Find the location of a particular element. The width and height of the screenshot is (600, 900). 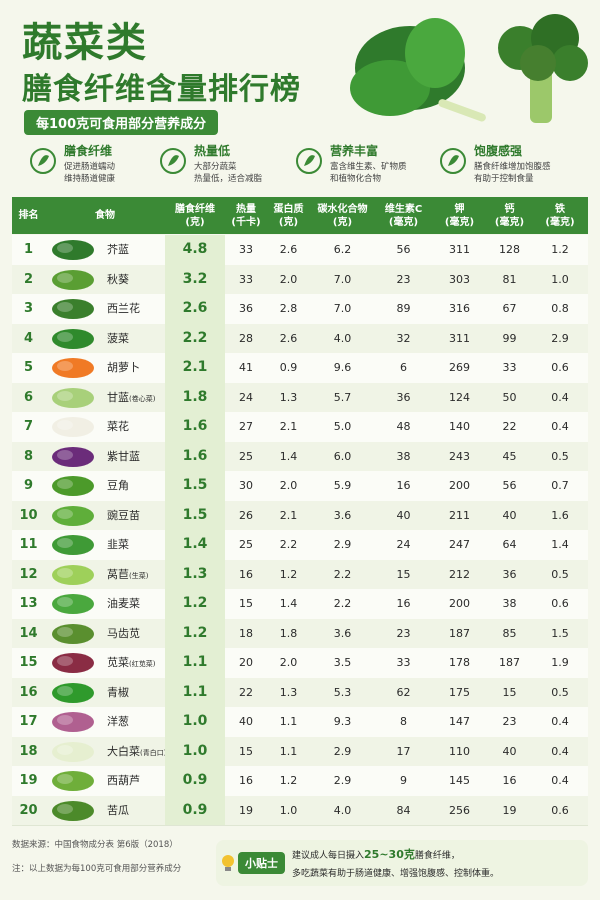

food-label: 菠菜 is located at coordinates (118, 339).